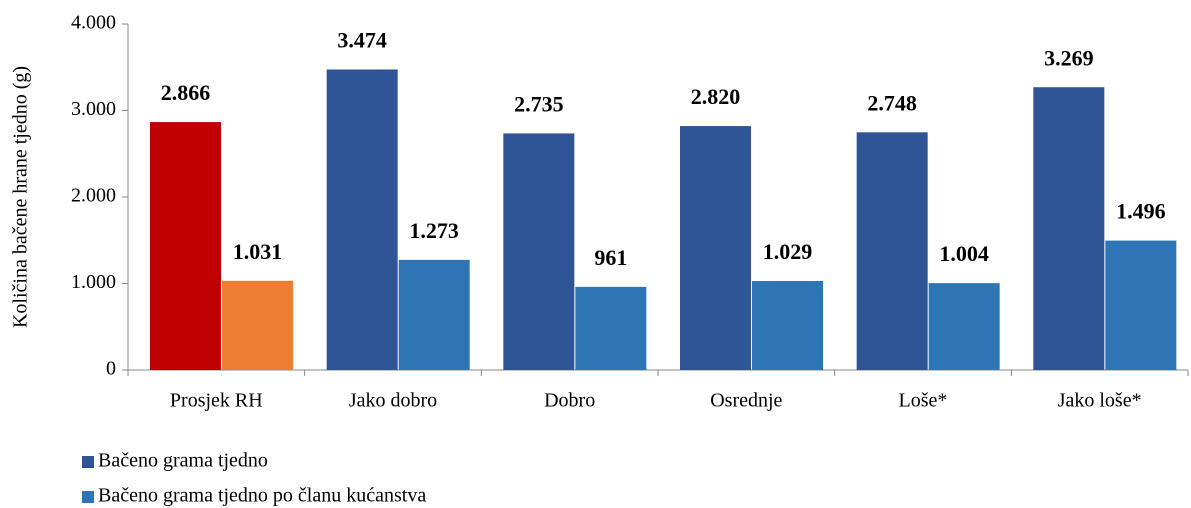 The image size is (1191, 508). Describe the element at coordinates (93, 23) in the screenshot. I see `y-tick-label: 4.000` at that location.